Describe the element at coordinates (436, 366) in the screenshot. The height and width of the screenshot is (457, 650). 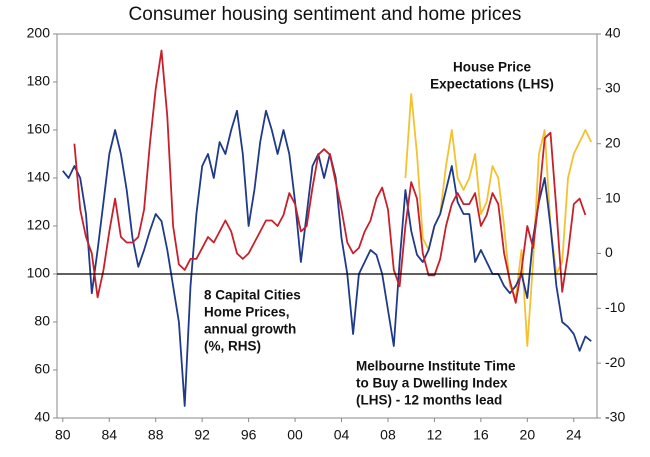
I see `annotation: Melbourne Institute Time` at that location.